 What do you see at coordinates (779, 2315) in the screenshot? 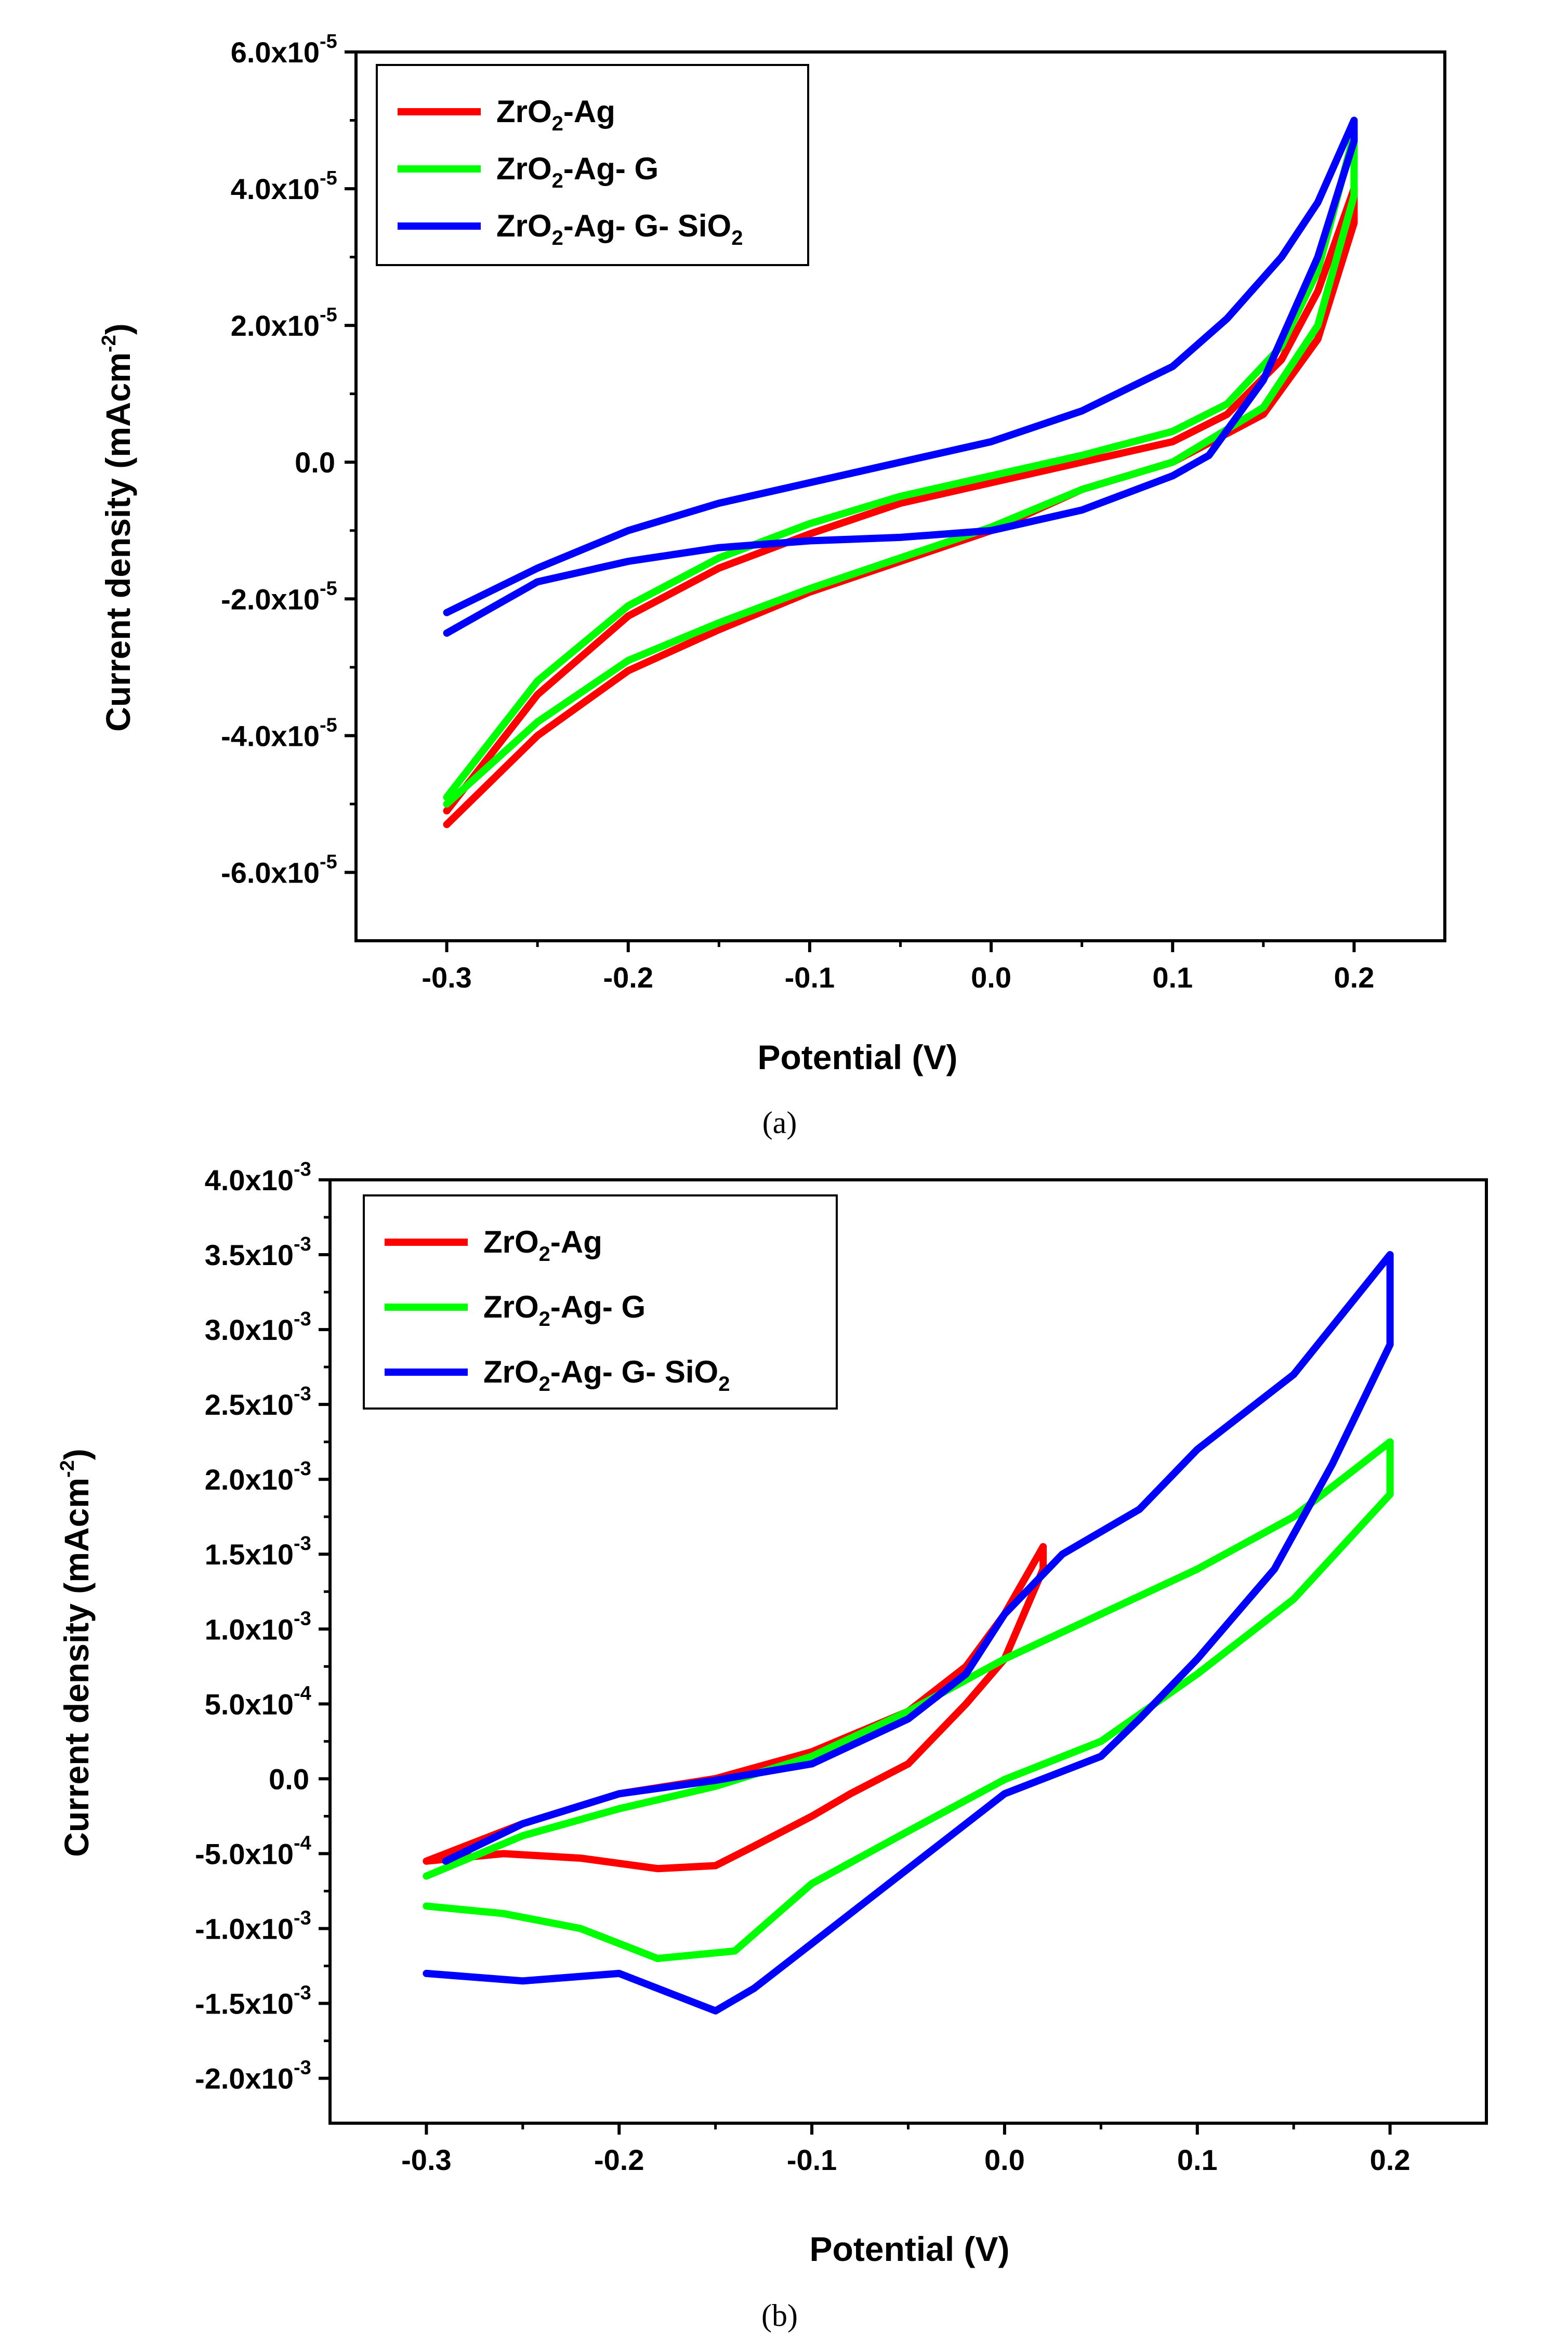
I see `panel-caption-b: (b)` at bounding box center [779, 2315].